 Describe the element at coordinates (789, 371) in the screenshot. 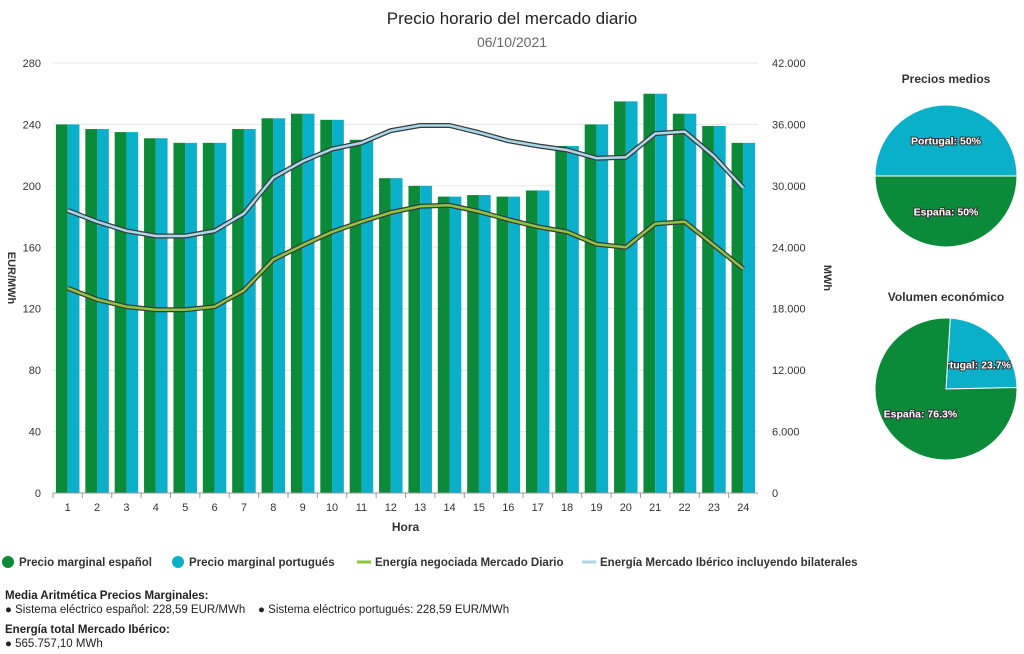

I see `y2-tick-label: 12.000` at that location.